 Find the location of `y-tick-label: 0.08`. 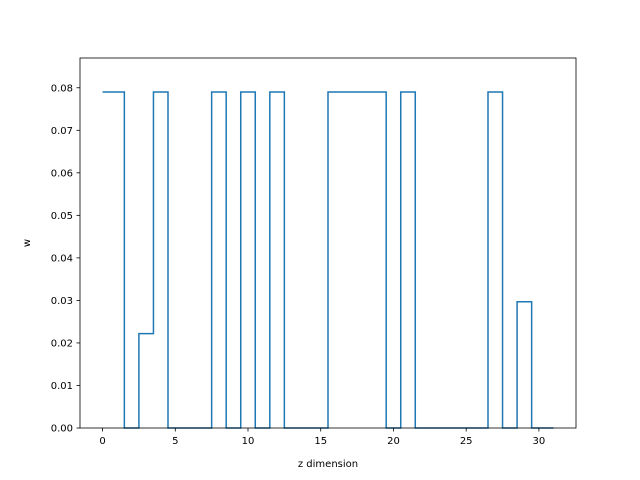

y-tick-label: 0.08 is located at coordinates (62, 88).